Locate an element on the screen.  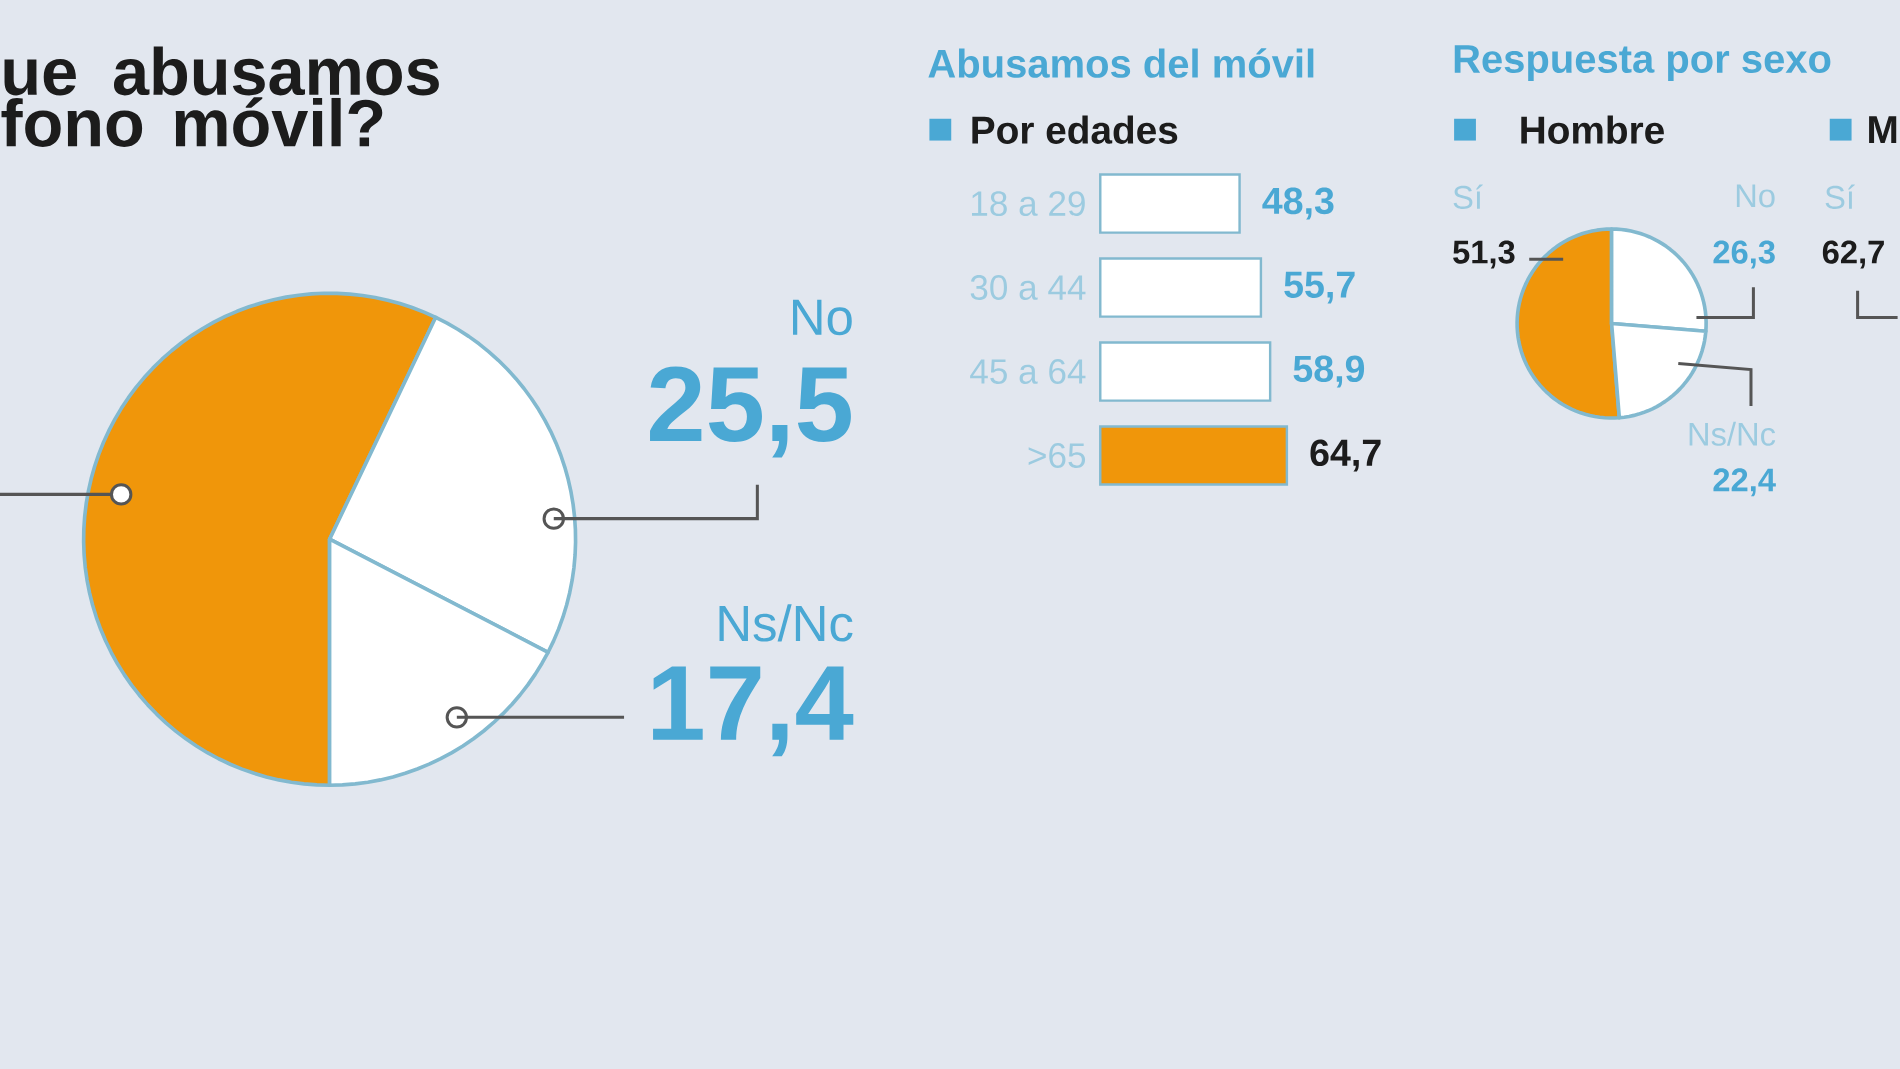
data-label: 58,9 is located at coordinates (1329, 371).